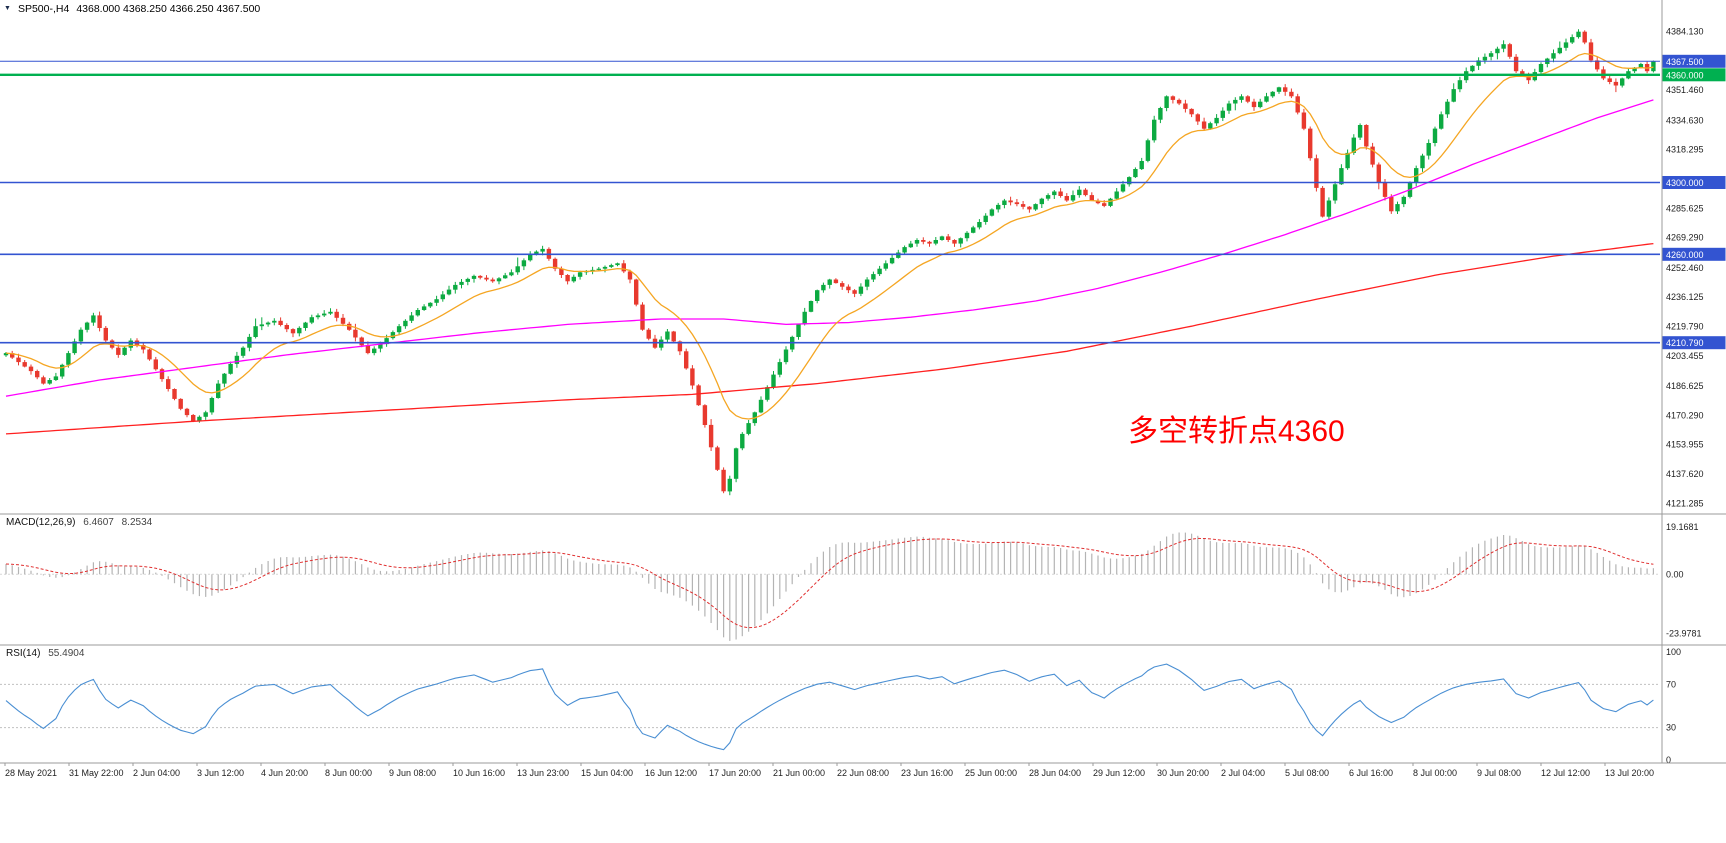 This screenshot has height=843, width=1726. Describe the element at coordinates (1685, 474) in the screenshot. I see `price-axis-label: 4137.620` at that location.